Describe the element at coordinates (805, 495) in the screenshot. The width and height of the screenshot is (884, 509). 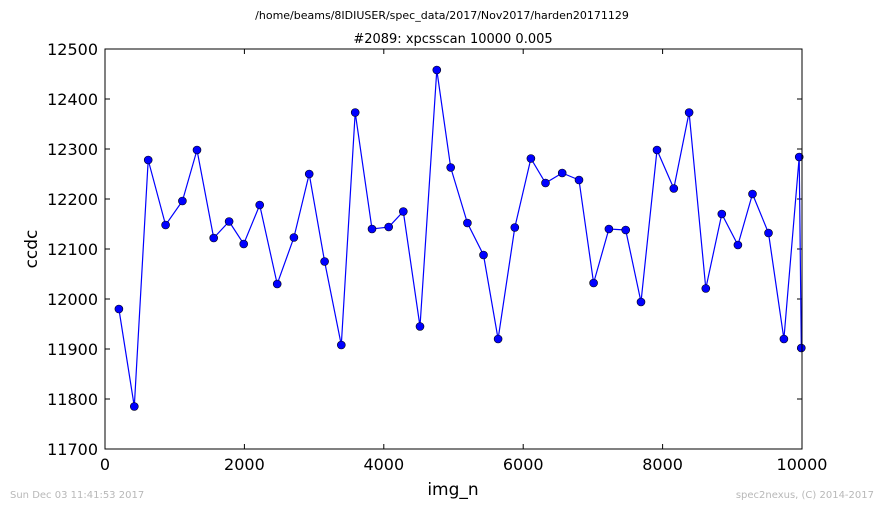
I see `copyright-footer: spec2nexus, (C) 2014-2017` at that location.